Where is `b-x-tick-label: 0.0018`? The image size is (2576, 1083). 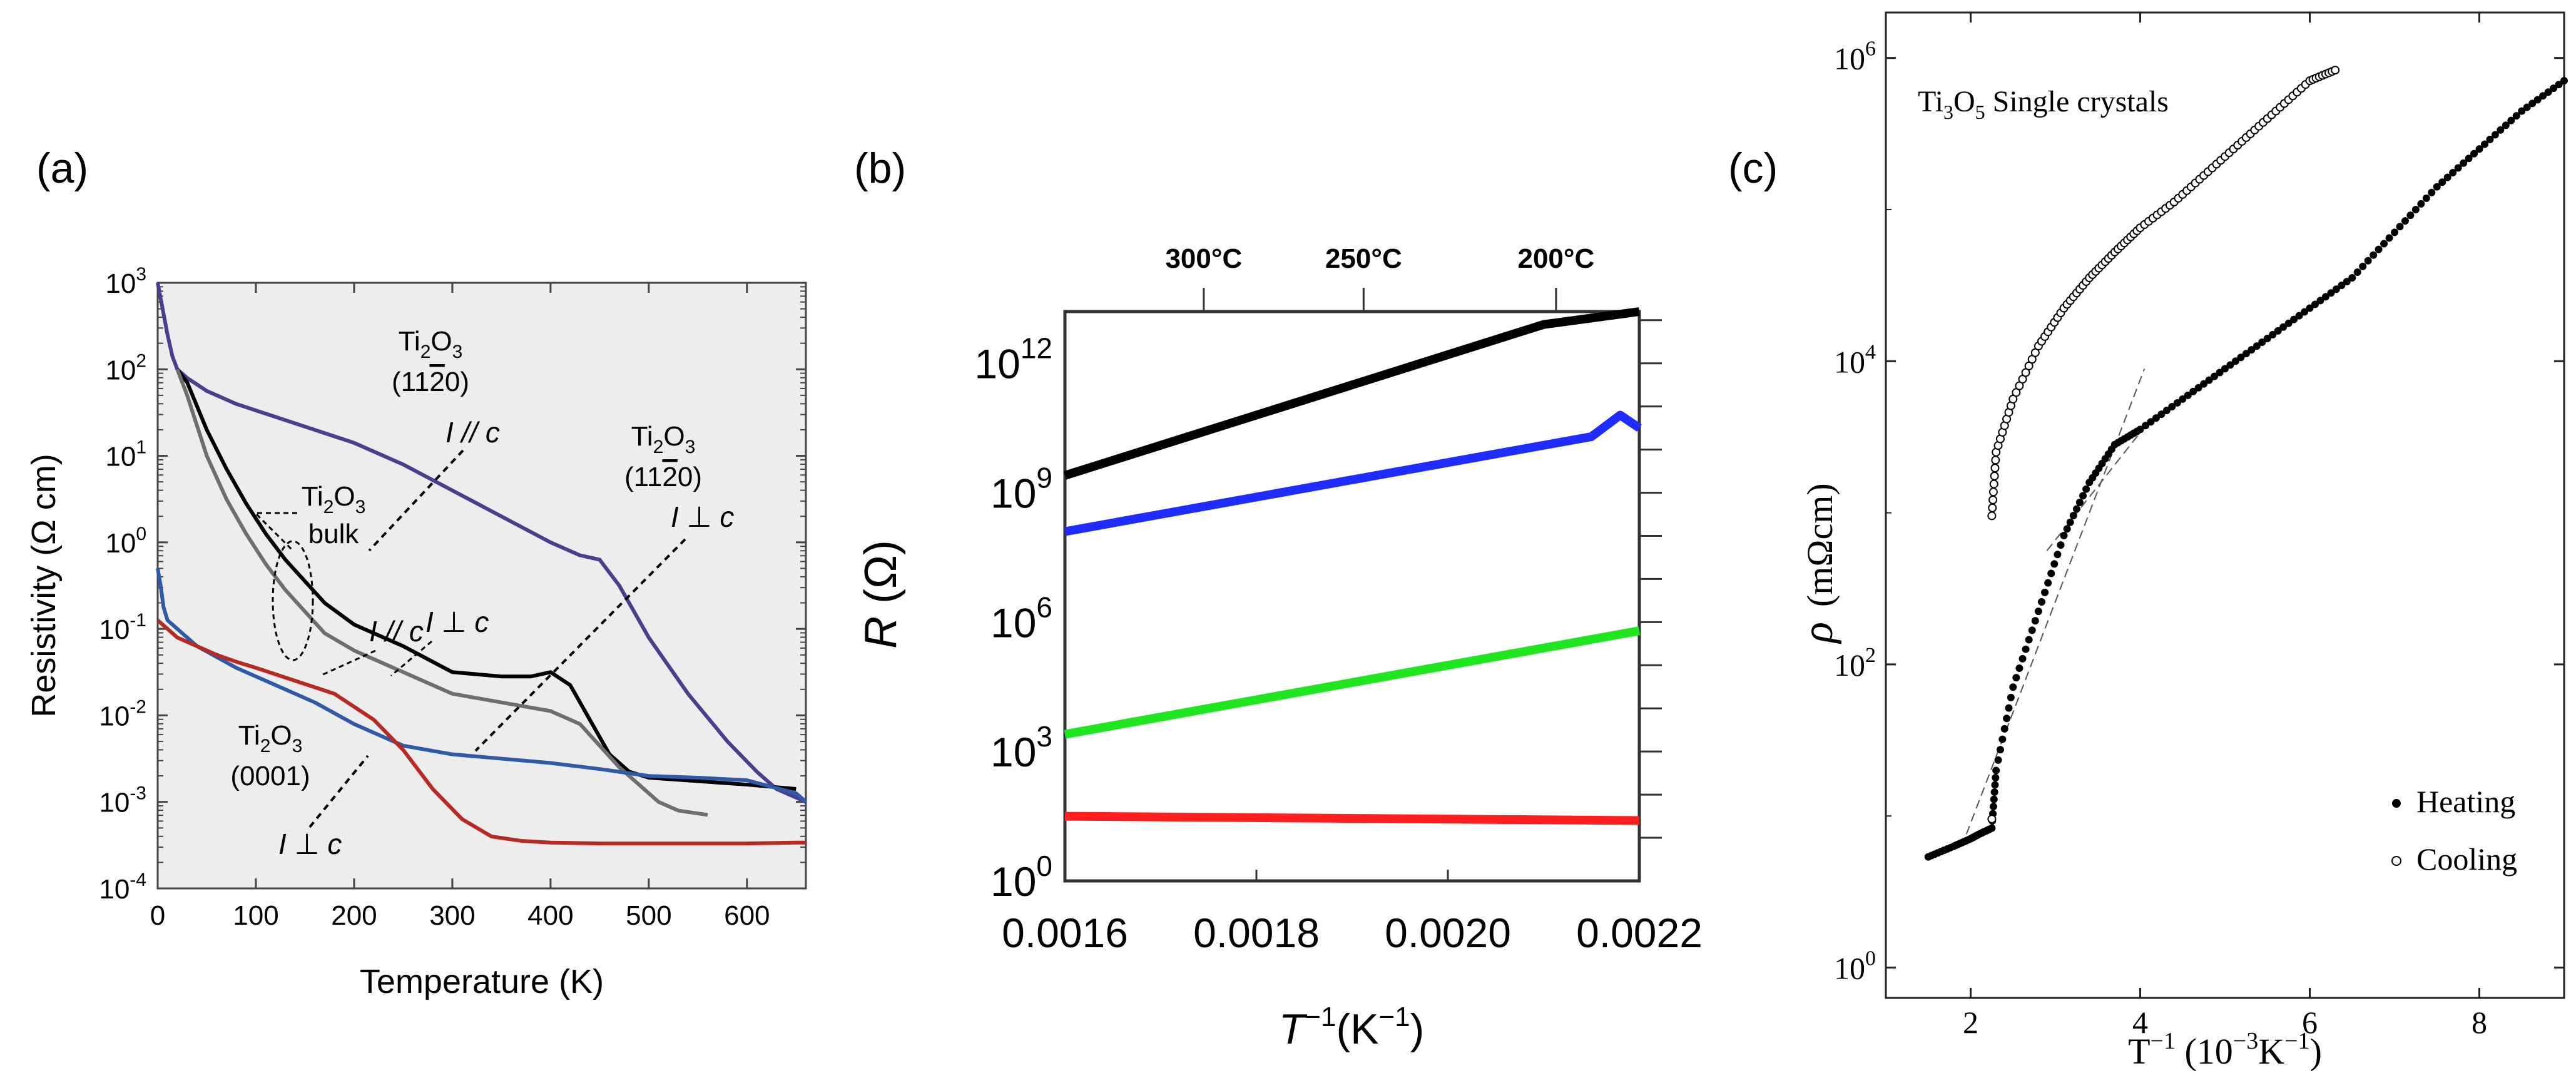
b-x-tick-label: 0.0018 is located at coordinates (1257, 933).